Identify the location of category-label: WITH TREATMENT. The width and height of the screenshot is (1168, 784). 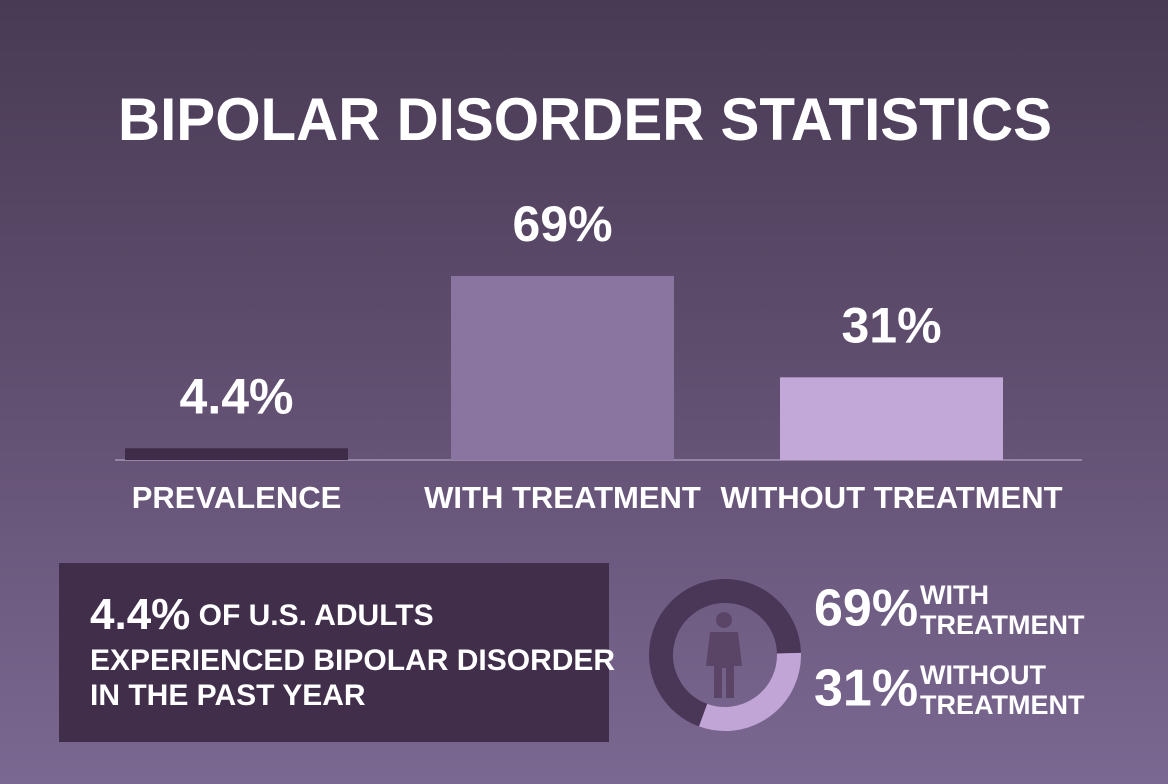
(562, 497).